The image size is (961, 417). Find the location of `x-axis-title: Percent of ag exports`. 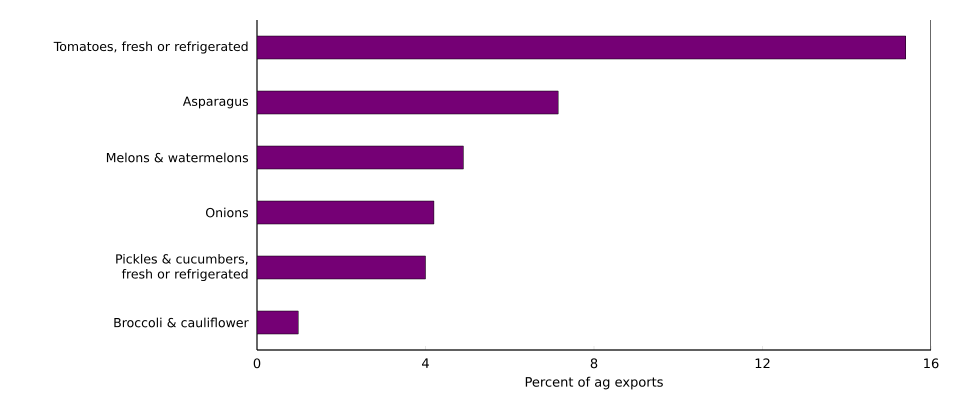

x-axis-title: Percent of ag exports is located at coordinates (594, 383).